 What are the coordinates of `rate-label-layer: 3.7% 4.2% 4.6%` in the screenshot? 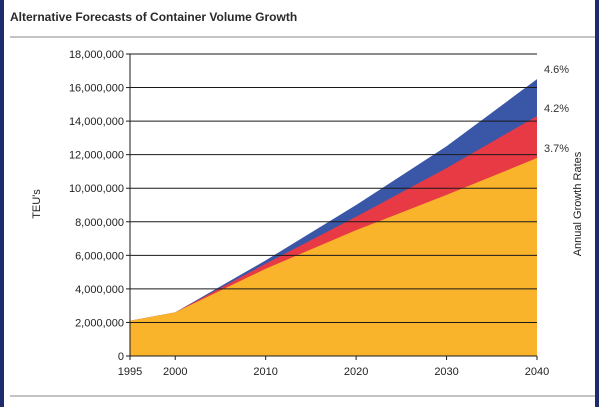 It's located at (556, 109).